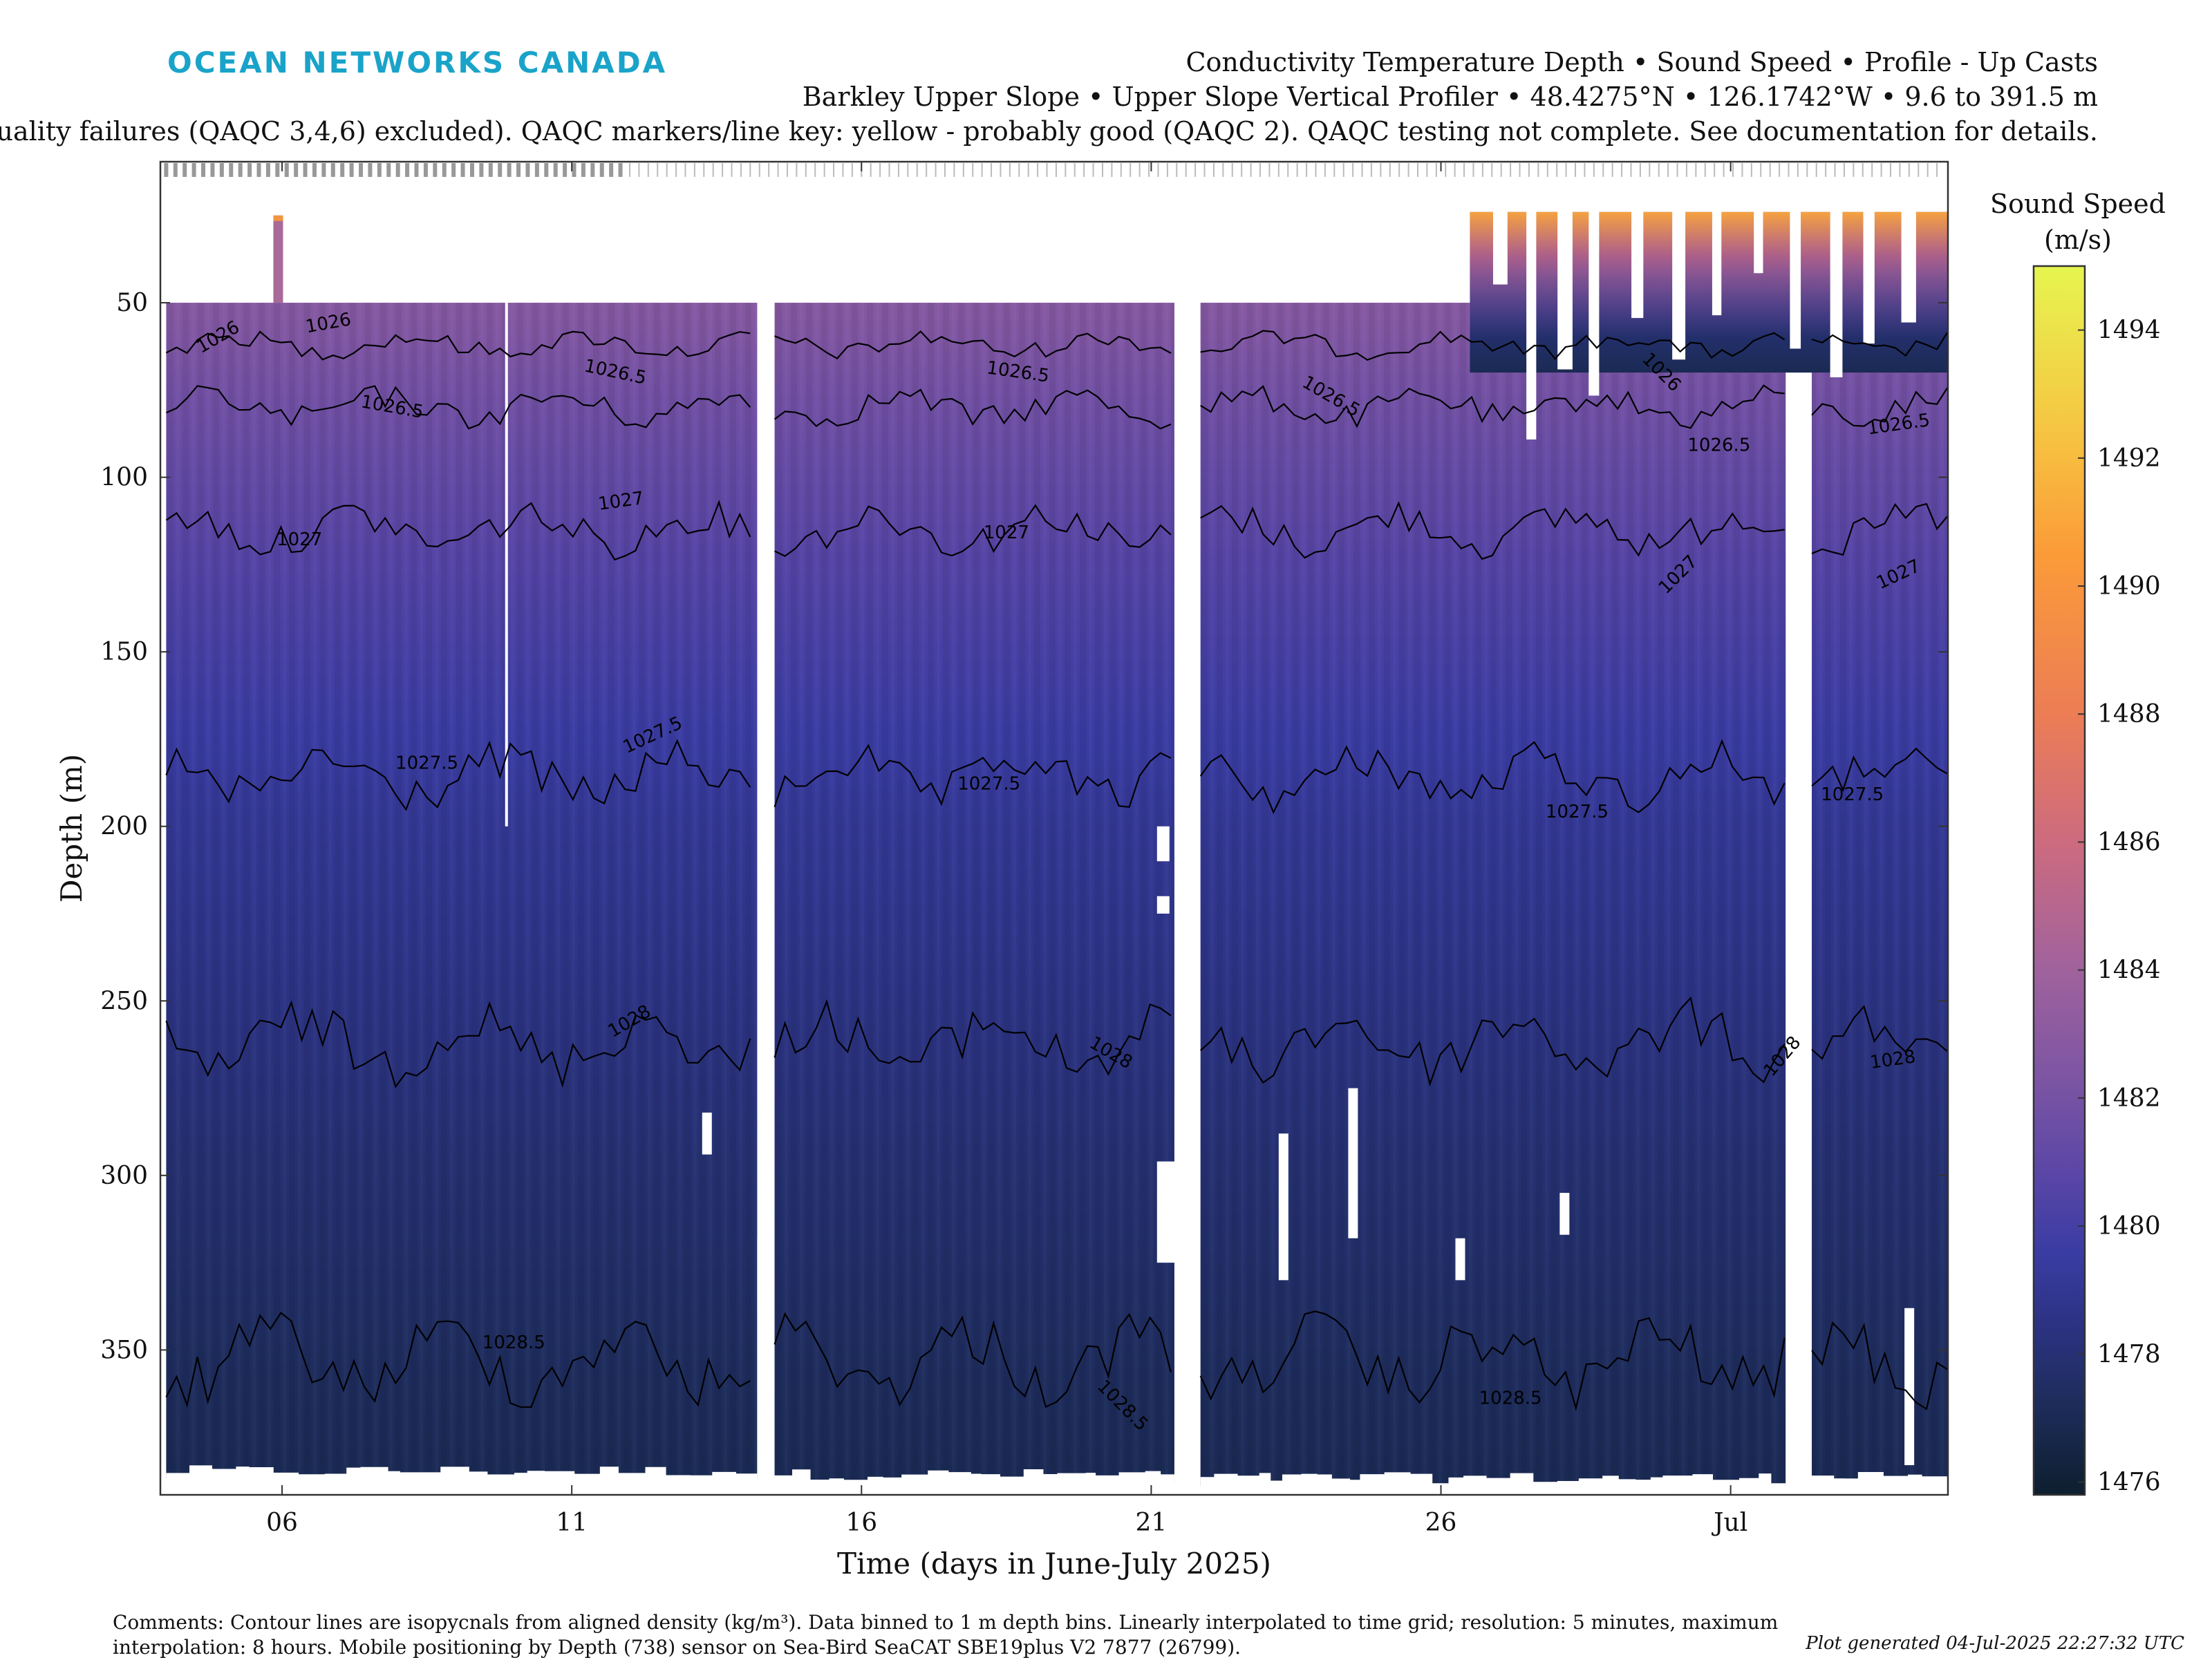  What do you see at coordinates (1729, 1523) in the screenshot?
I see `x-tick-label: Jul` at bounding box center [1729, 1523].